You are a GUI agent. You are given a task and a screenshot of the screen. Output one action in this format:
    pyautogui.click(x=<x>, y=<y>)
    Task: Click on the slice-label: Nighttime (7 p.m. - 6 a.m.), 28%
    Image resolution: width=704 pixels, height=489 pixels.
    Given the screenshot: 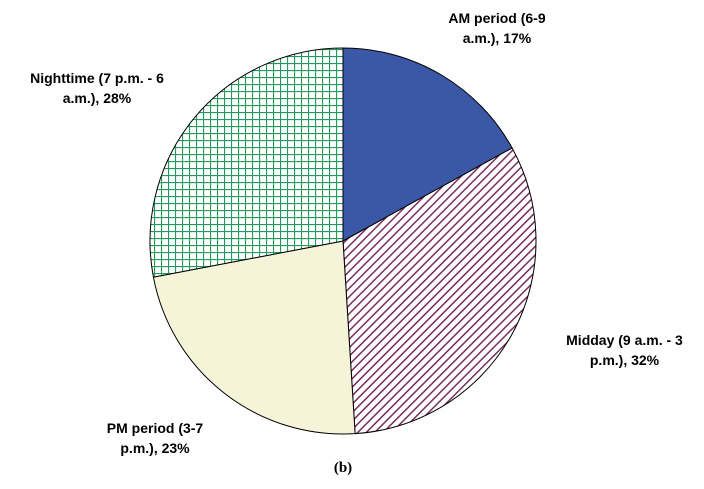 What is the action you would take?
    pyautogui.click(x=97, y=88)
    